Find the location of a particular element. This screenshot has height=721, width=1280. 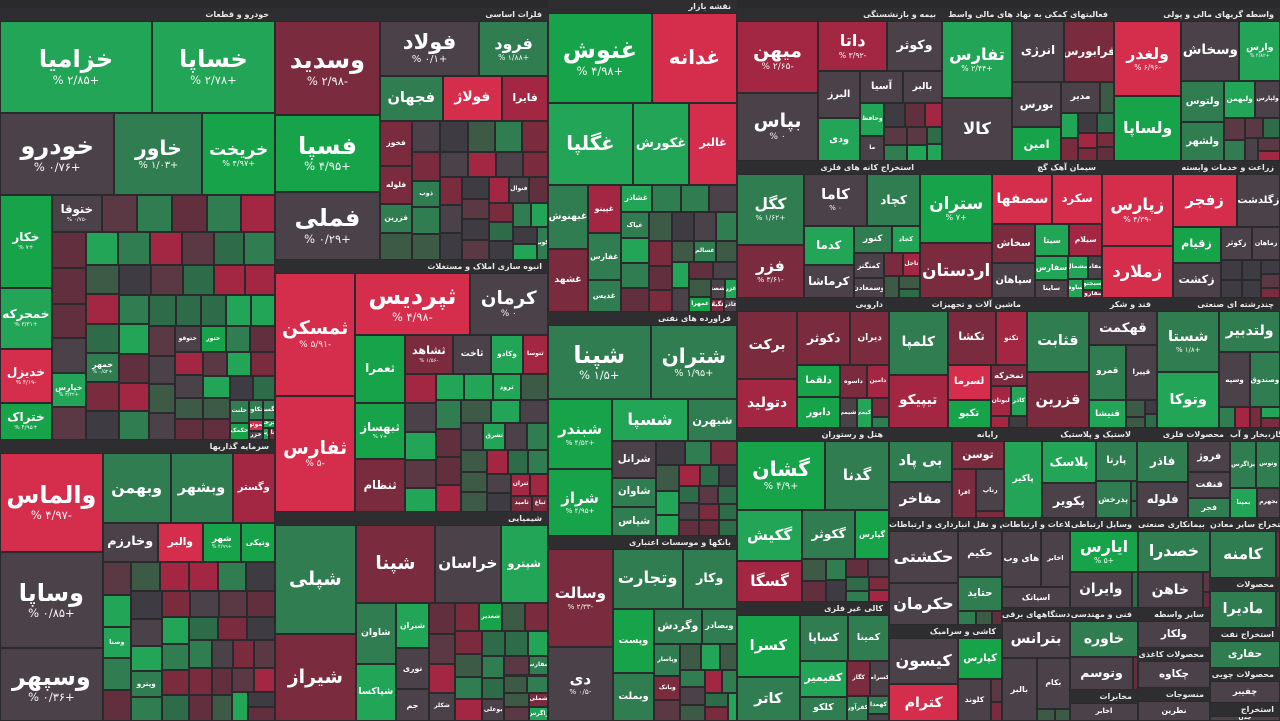

stock-tile: مفاخر is located at coordinates (920, 500).